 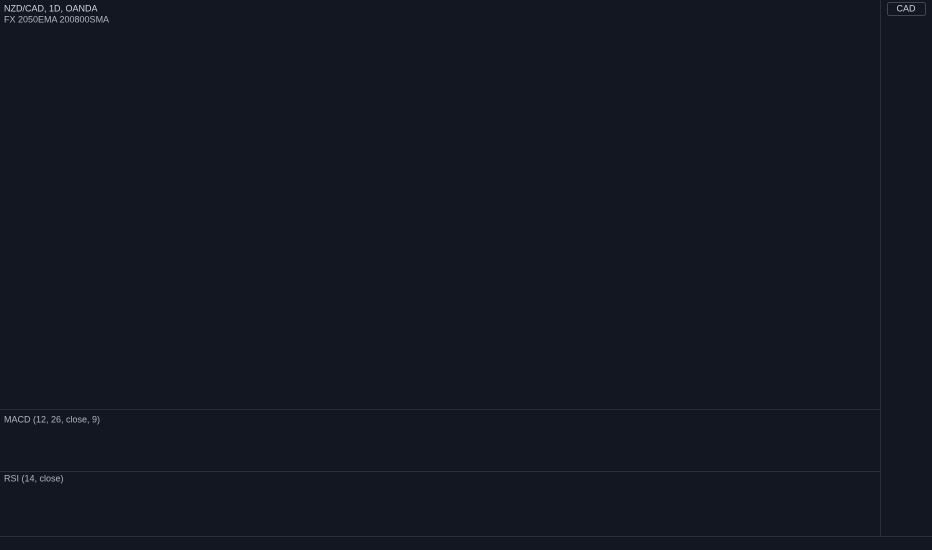 What do you see at coordinates (56, 19) in the screenshot?
I see `indicator-title: FX 2050EMA 200800SMA` at bounding box center [56, 19].